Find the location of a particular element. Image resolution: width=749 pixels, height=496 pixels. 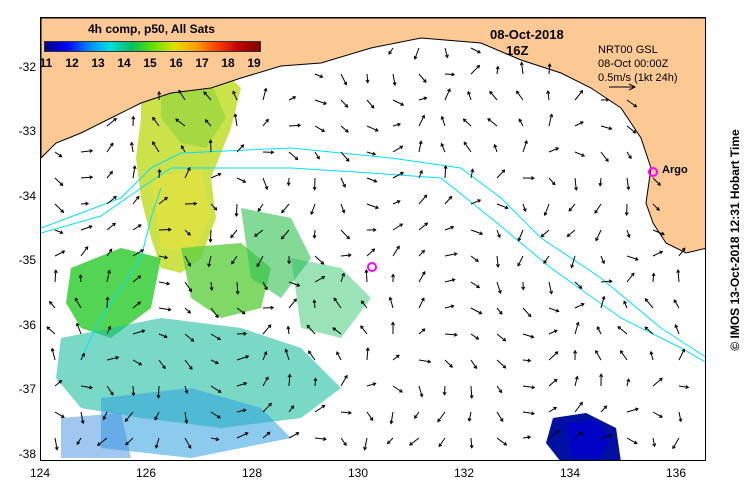

y-tick-label: -32 is located at coordinates (27, 67).